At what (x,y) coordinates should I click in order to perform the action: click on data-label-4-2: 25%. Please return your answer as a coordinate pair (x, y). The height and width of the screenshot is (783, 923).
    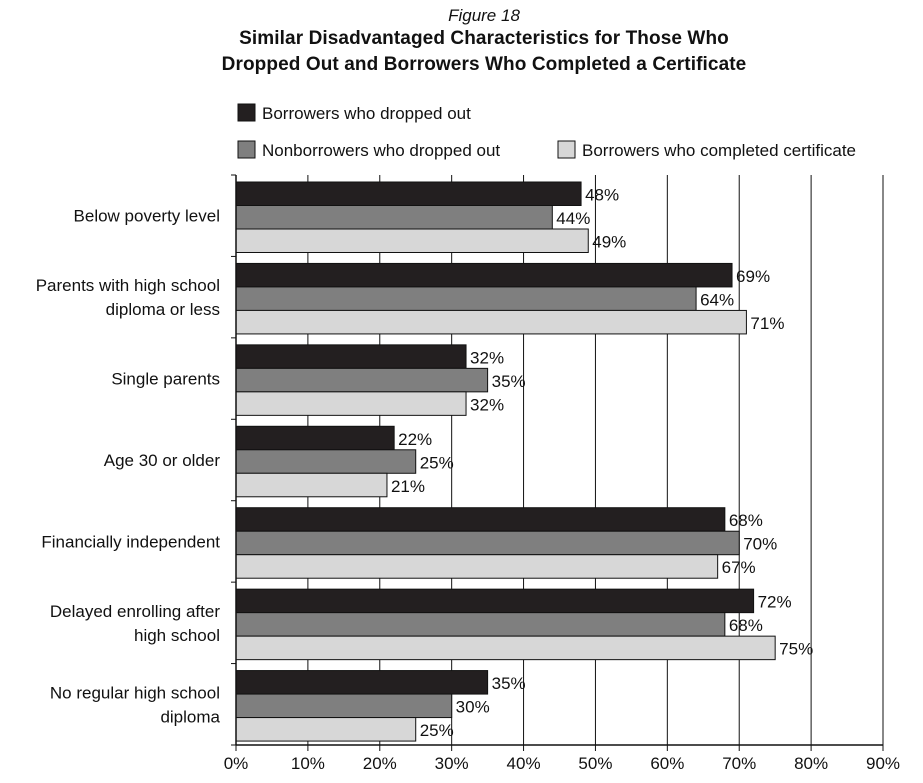
    Looking at the image, I should click on (437, 462).